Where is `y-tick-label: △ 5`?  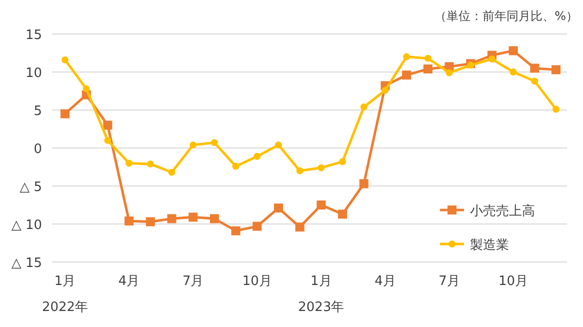 y-tick-label: △ 5 is located at coordinates (31, 187).